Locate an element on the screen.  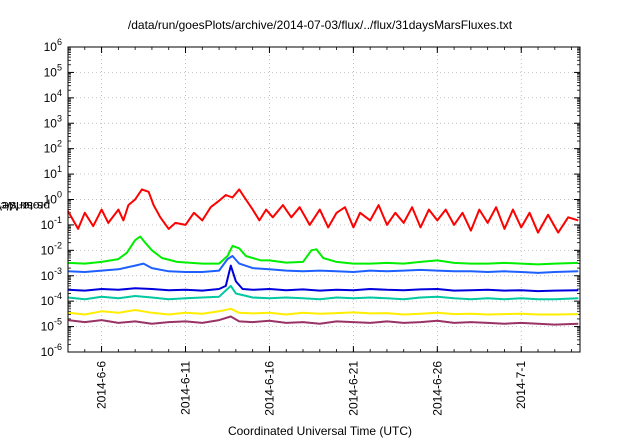
y-tick-label: 10⁻⁴ is located at coordinates (51, 299).